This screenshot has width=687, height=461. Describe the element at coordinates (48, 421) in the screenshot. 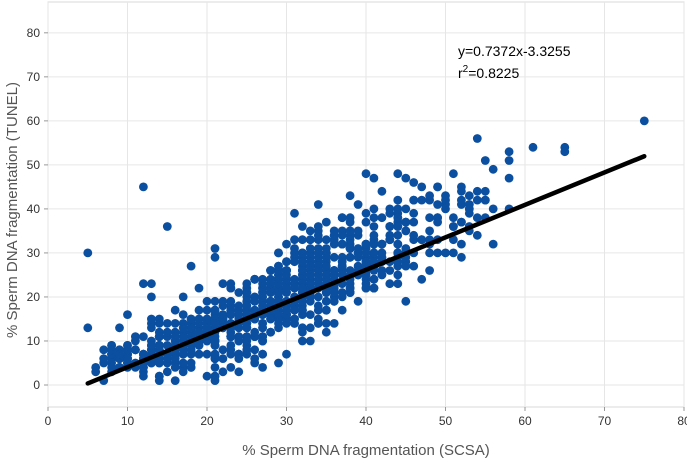

I see `x-tick-label: 0` at that location.